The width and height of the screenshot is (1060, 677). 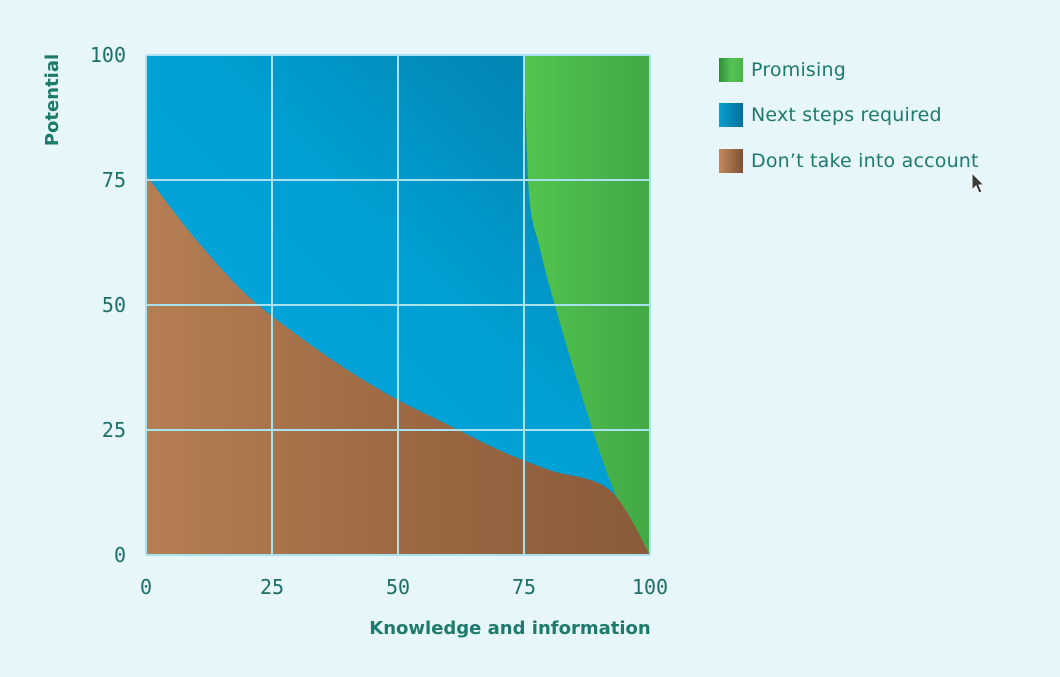 I want to click on legend-label-promising: Promising, so click(x=799, y=69).